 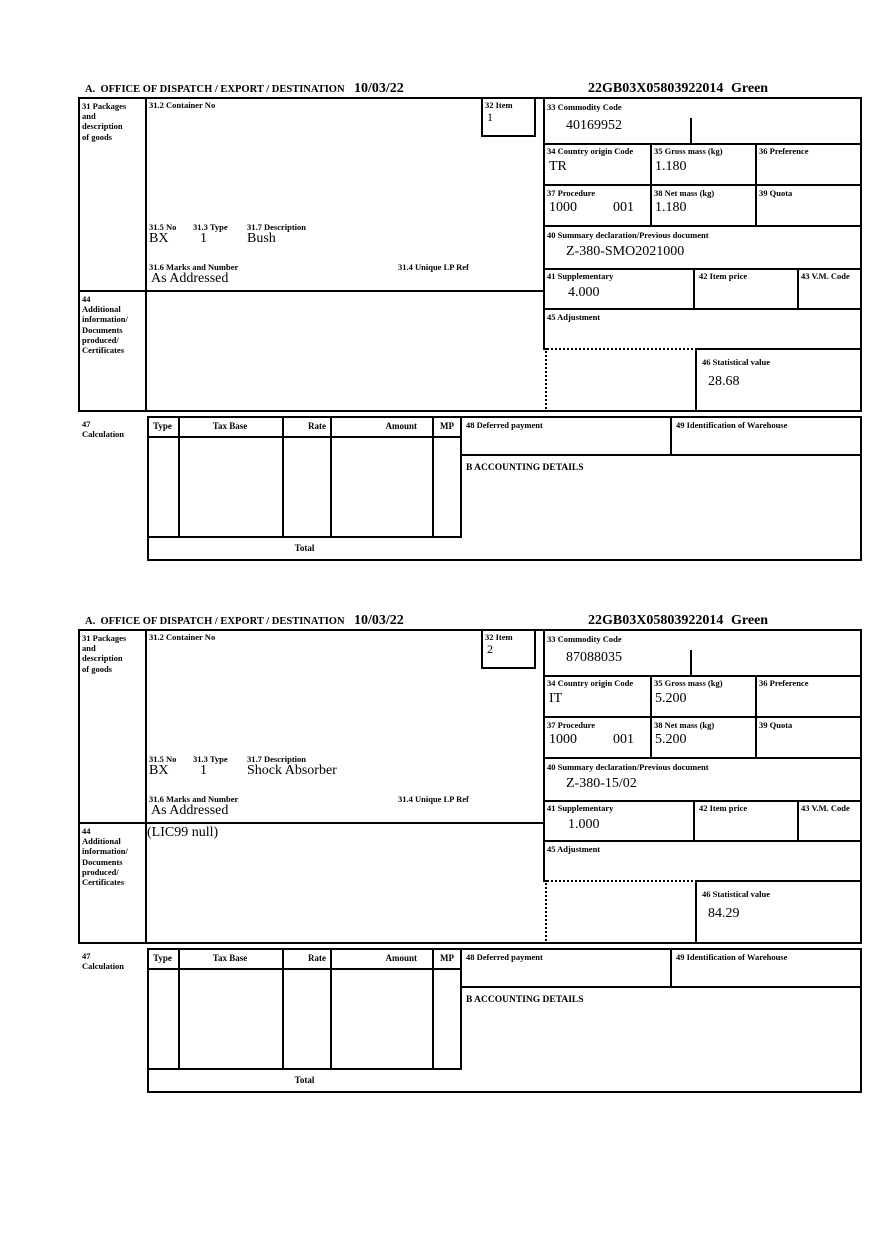 I want to click on tax-rate-header: Rate, so click(x=317, y=958).